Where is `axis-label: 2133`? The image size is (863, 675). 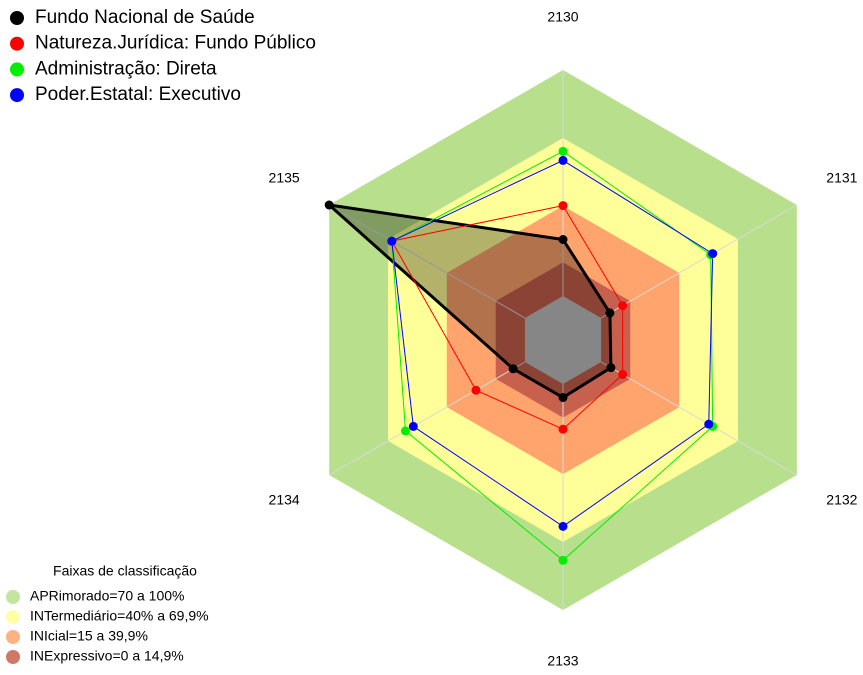
axis-label: 2133 is located at coordinates (562, 661).